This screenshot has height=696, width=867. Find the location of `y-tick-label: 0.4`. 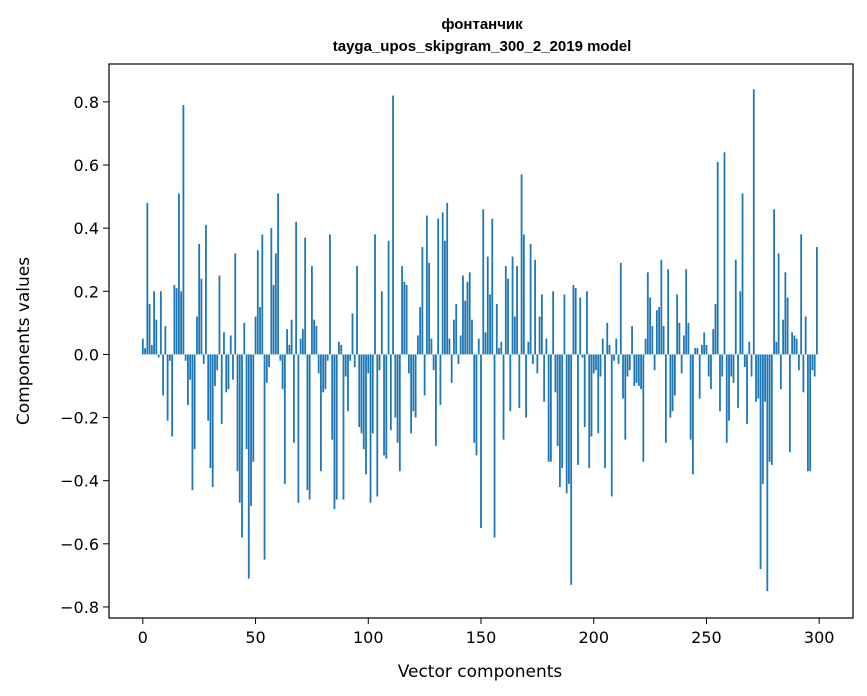

y-tick-label: 0.4 is located at coordinates (86, 228).